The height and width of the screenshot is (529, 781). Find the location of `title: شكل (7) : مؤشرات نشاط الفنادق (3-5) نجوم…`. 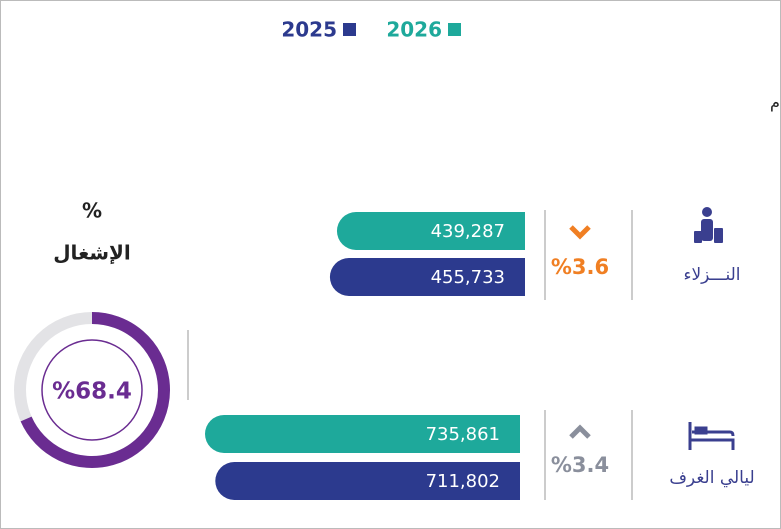

title: شكل (7) : مؤشرات نشاط الفنادق (3-5) نجوم… is located at coordinates (775, 103).